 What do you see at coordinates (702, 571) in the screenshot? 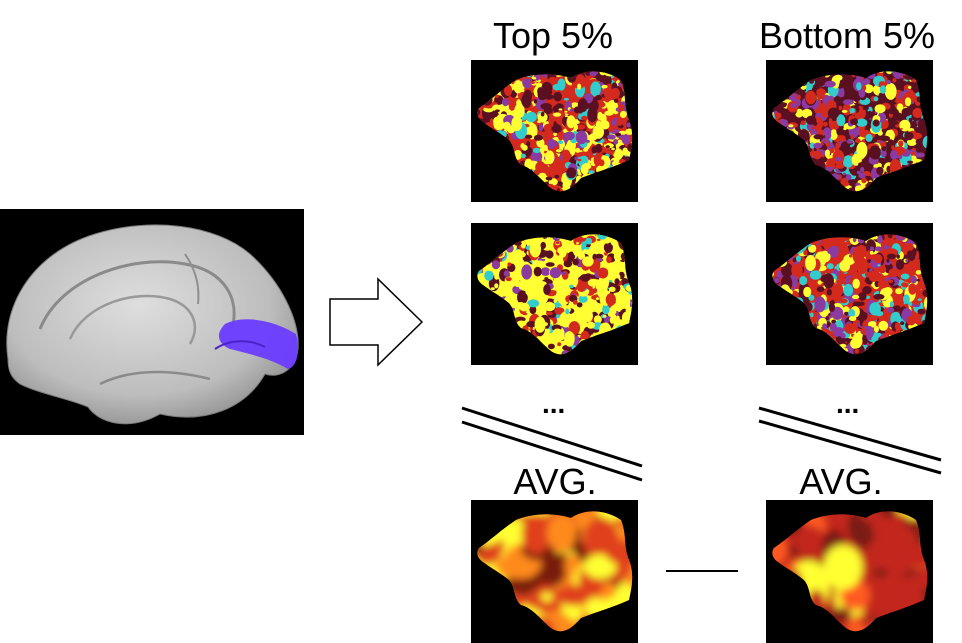
I see `minus-sign` at bounding box center [702, 571].